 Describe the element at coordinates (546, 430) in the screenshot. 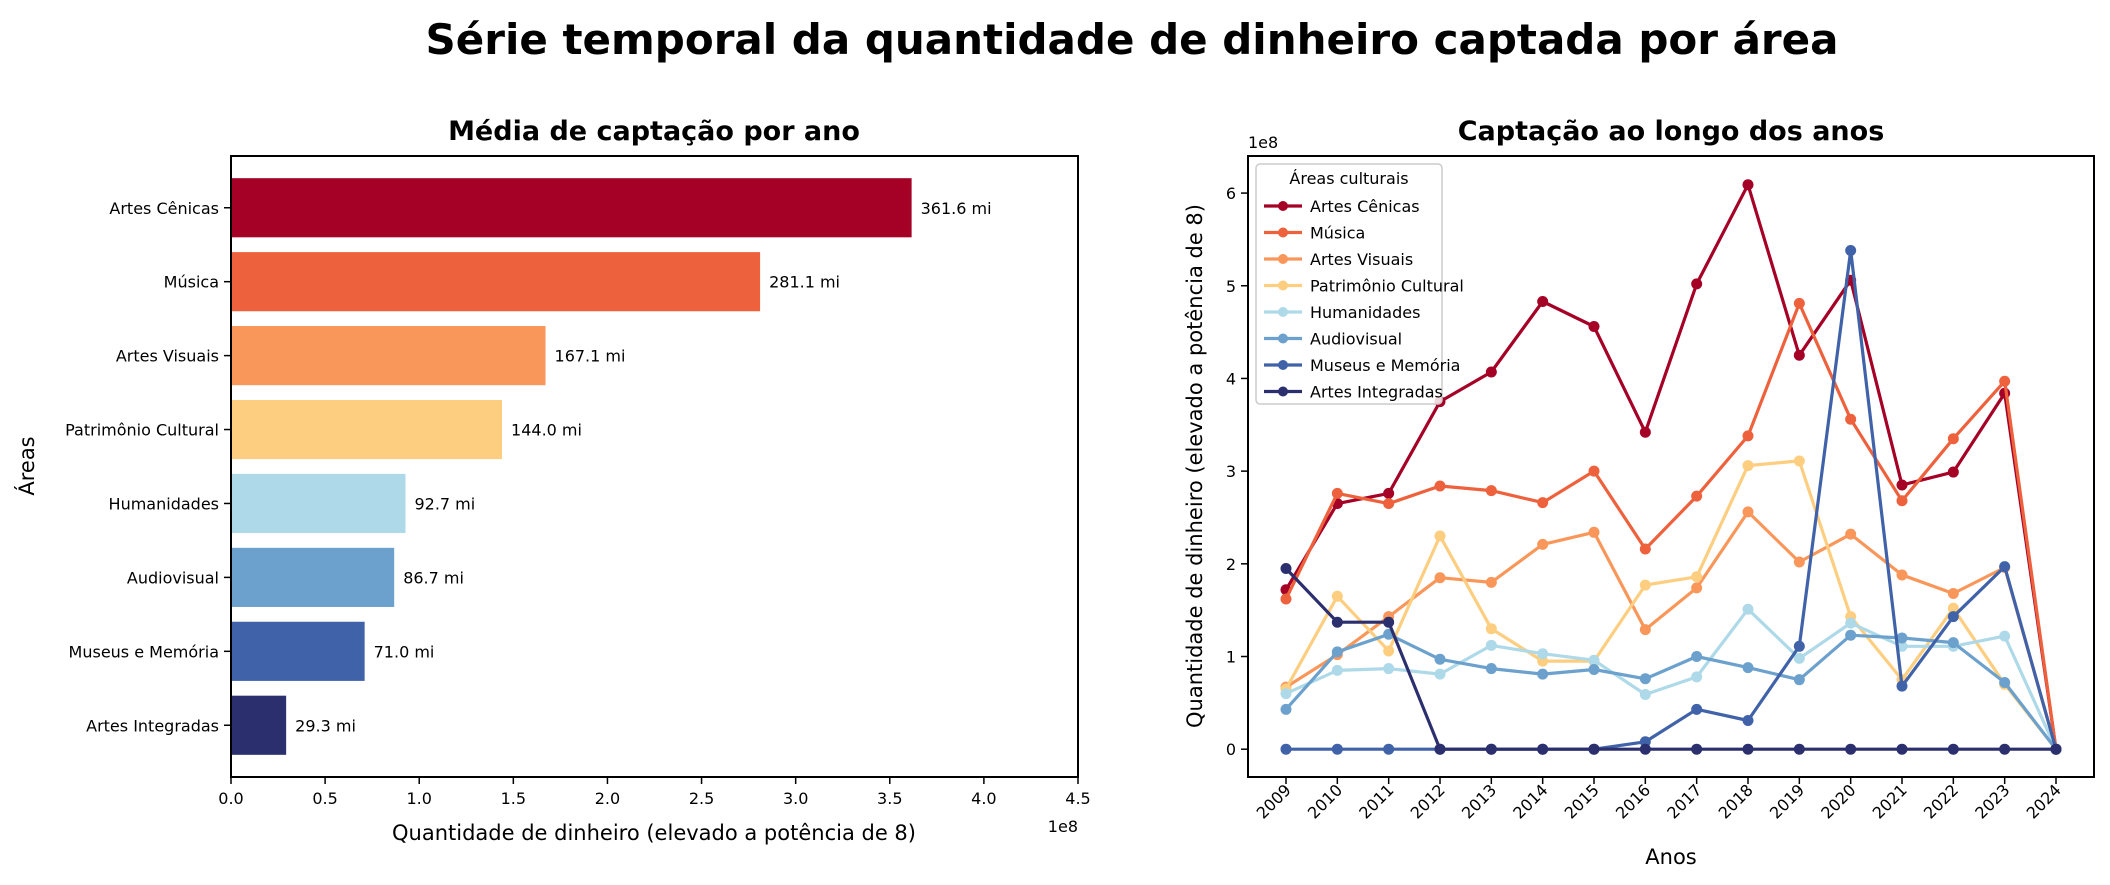

I see `bar-value-label: 144.0 mi` at that location.